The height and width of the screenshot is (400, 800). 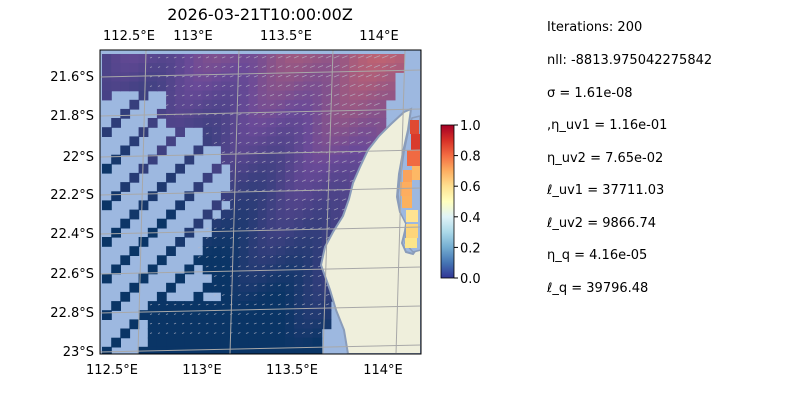 I want to click on x-tick-label-top: 113°E, so click(x=193, y=36).